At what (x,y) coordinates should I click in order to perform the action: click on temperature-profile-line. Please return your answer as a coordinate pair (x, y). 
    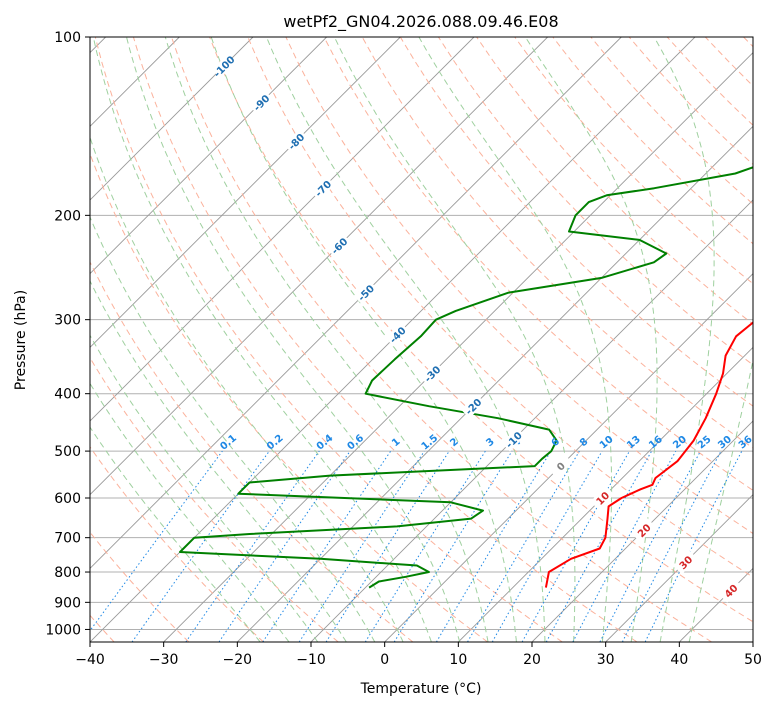
    Looking at the image, I should click on (648, 454).